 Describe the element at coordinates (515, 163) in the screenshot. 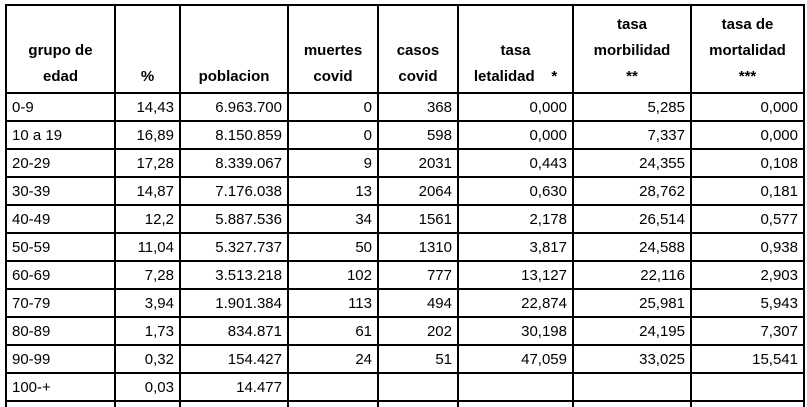

I see `value-cell: 0,443` at that location.